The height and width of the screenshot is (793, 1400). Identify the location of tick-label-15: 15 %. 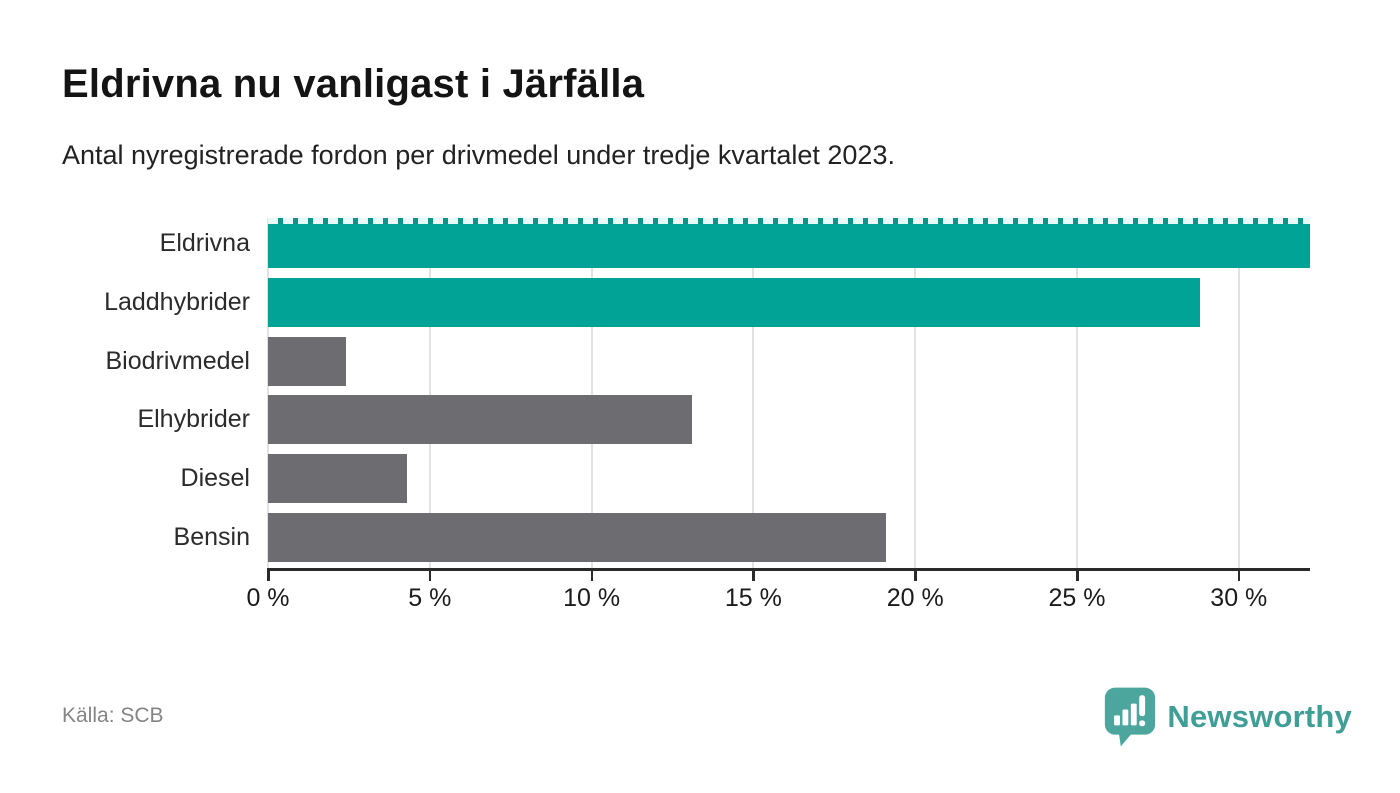
(753, 598).